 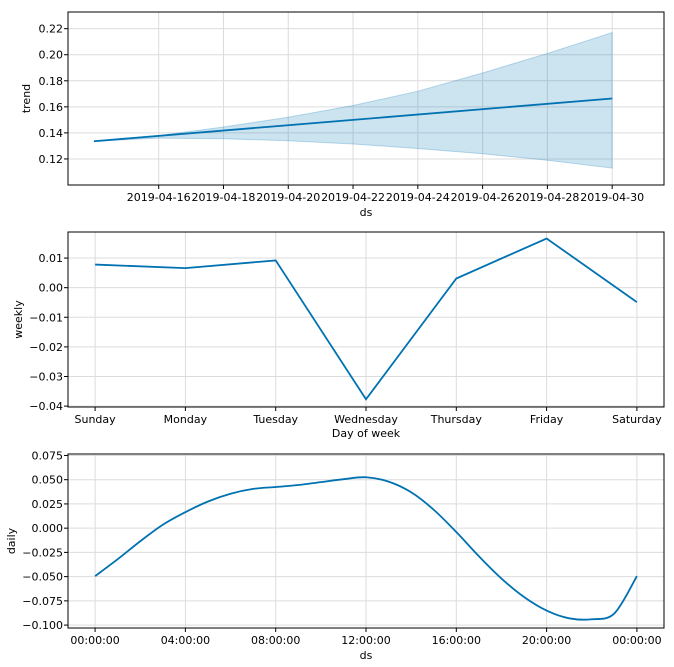 I want to click on x-tick-label: 2019-04-24, so click(x=418, y=197).